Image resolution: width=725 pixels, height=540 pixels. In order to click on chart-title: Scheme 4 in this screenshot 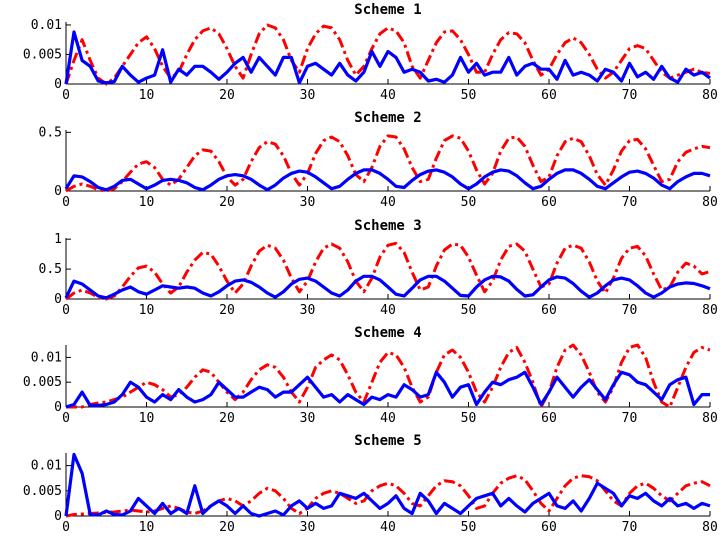, I will do `click(387, 333)`.